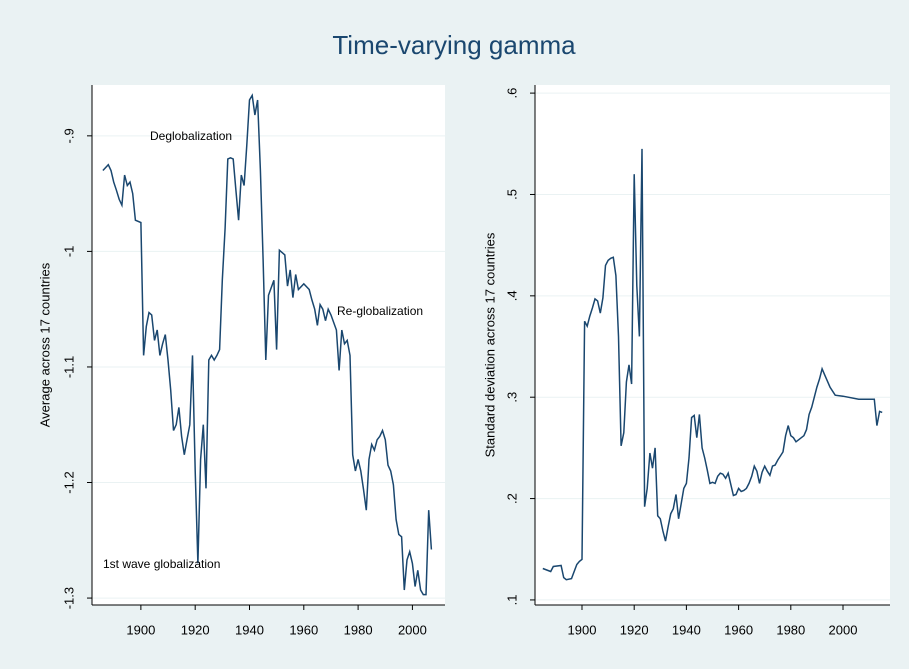 The width and height of the screenshot is (909, 669). What do you see at coordinates (44, 344) in the screenshot?
I see `y-axis-title: Average across 17 countries` at bounding box center [44, 344].